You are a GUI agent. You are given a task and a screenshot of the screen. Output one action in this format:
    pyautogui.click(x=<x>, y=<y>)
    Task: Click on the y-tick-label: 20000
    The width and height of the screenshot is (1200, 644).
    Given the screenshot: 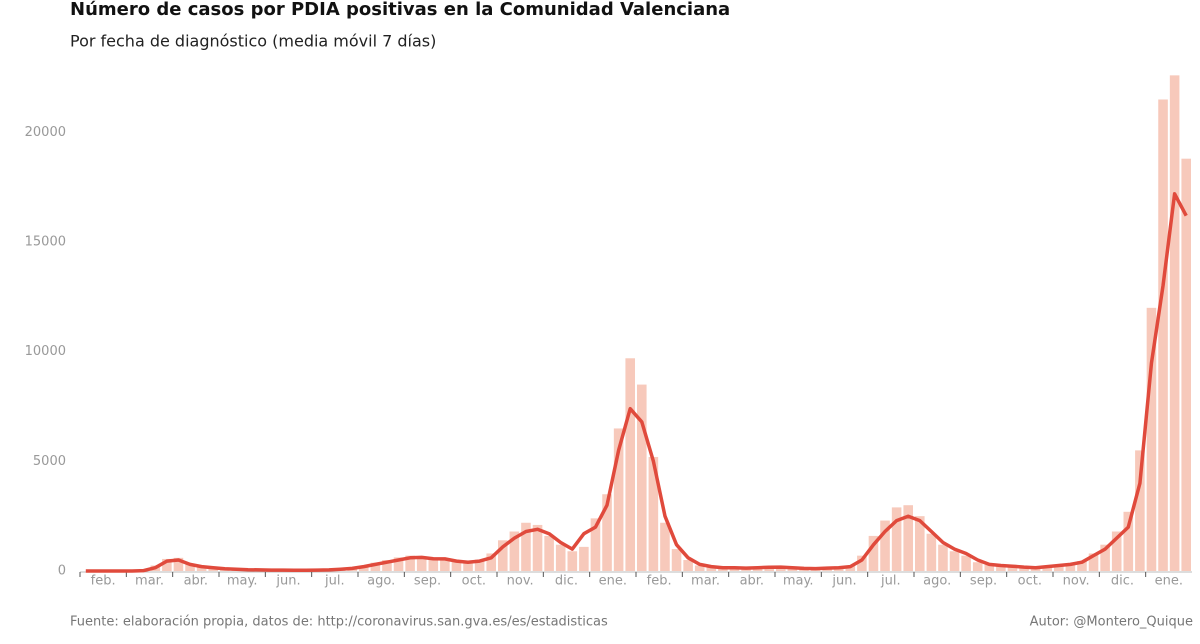 What is the action you would take?
    pyautogui.click(x=45, y=132)
    